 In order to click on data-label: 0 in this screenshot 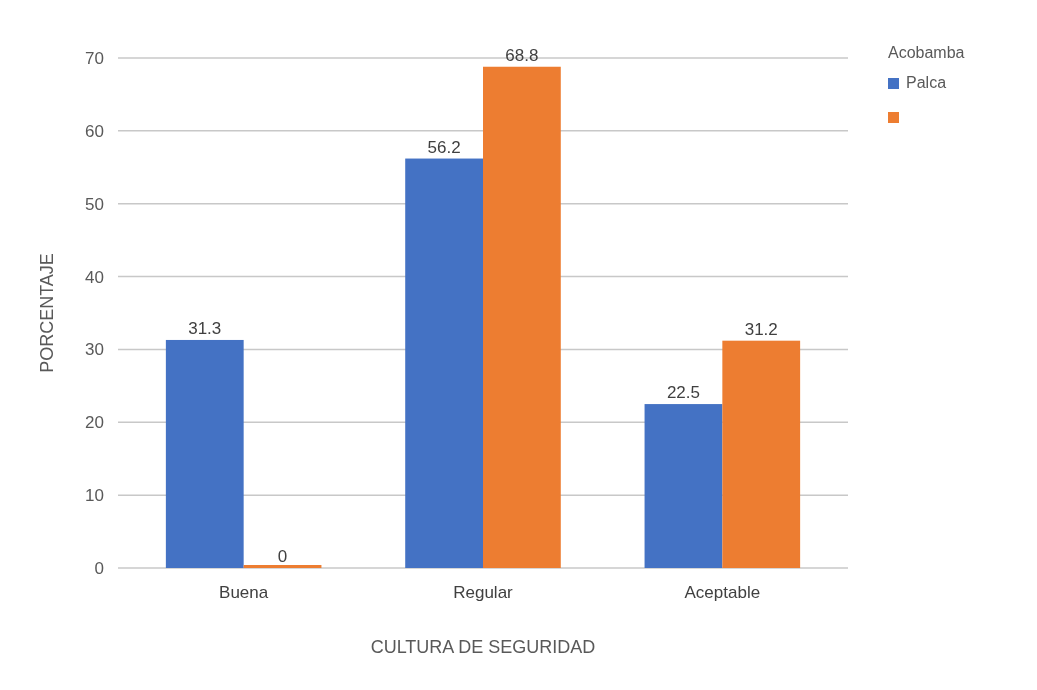, I will do `click(282, 556)`.